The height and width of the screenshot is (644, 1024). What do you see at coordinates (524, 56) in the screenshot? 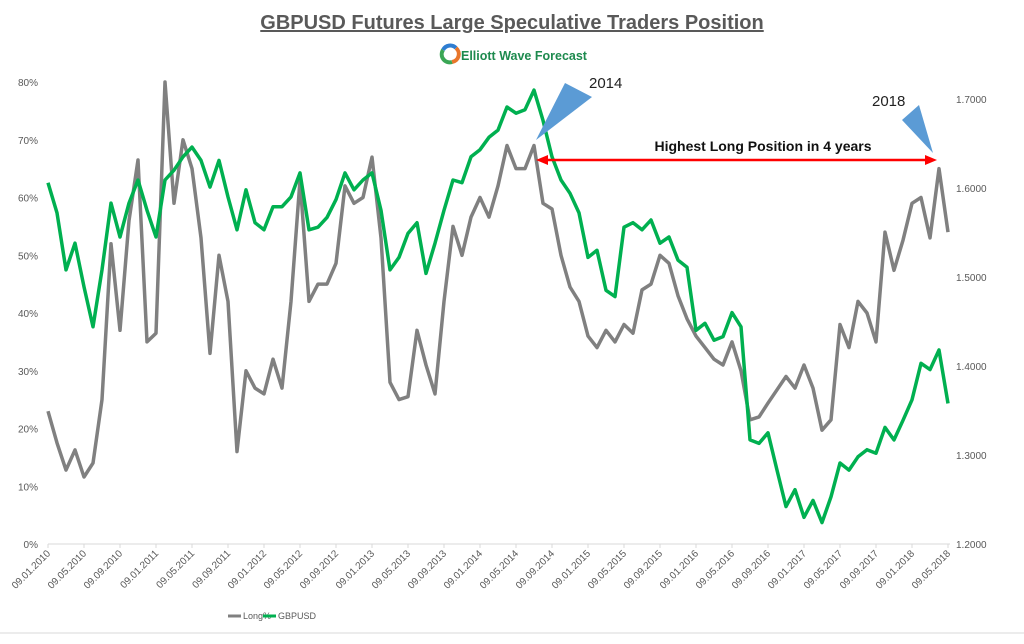
I see `logo-text: Elliott Wave Forecast` at bounding box center [524, 56].